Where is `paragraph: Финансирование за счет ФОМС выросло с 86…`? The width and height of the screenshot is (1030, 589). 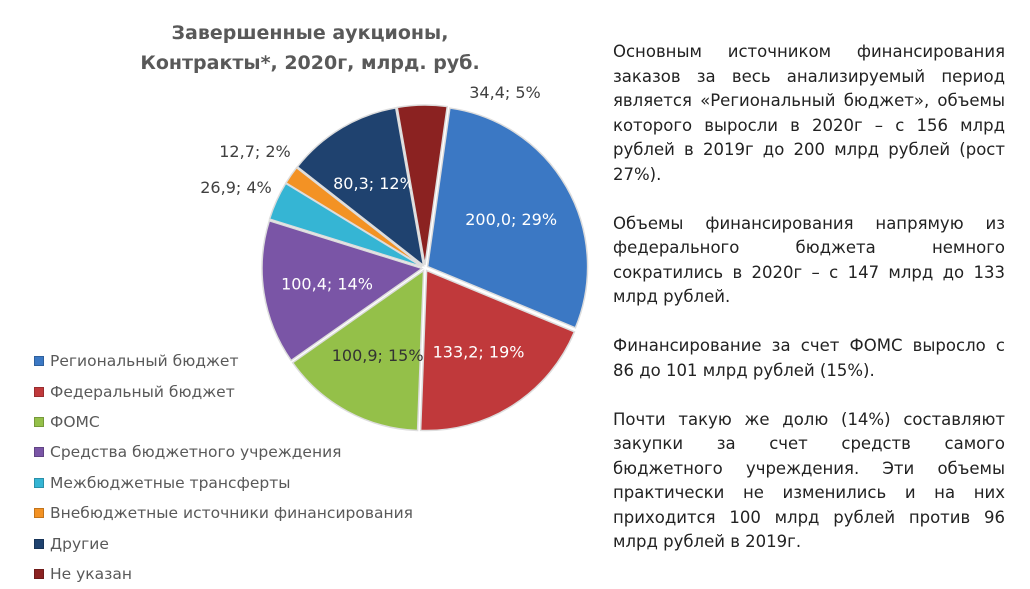 paragraph: Финансирование за счет ФОМС выросло с 86… is located at coordinates (809, 358).